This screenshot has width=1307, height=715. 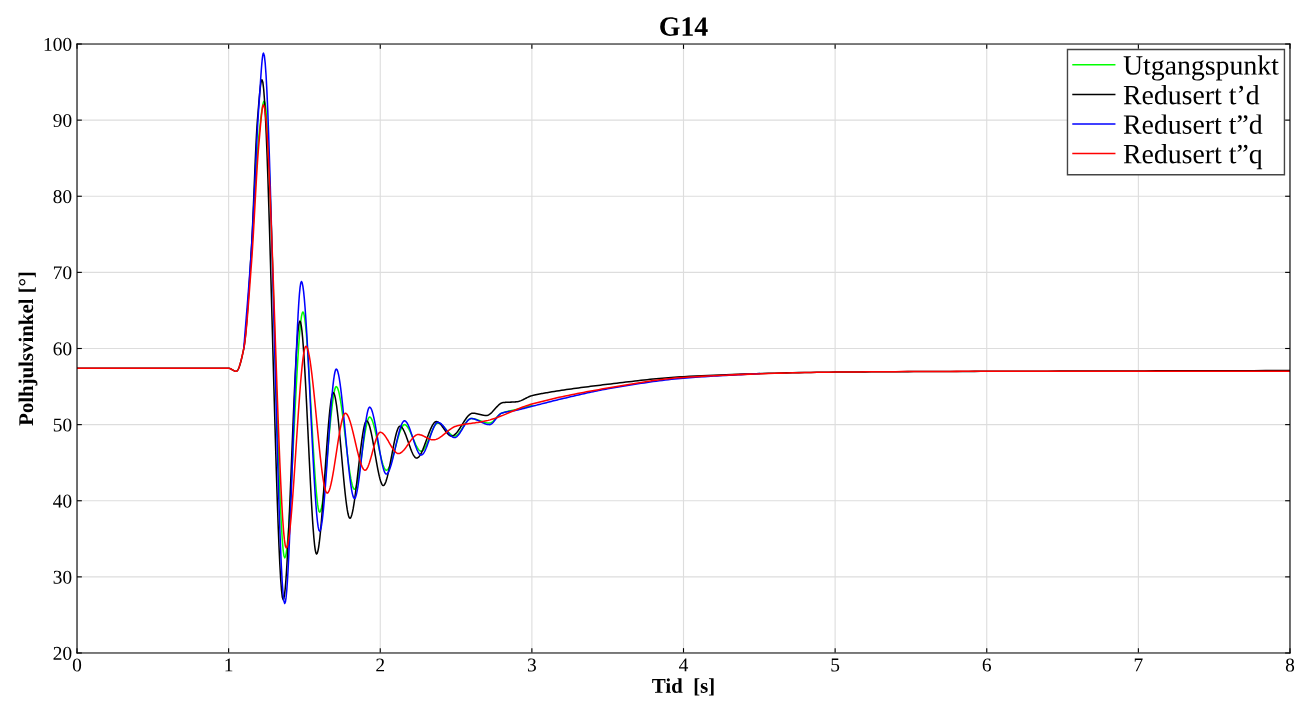 What do you see at coordinates (683, 687) in the screenshot?
I see `x-axis-title: Tid [s]` at bounding box center [683, 687].